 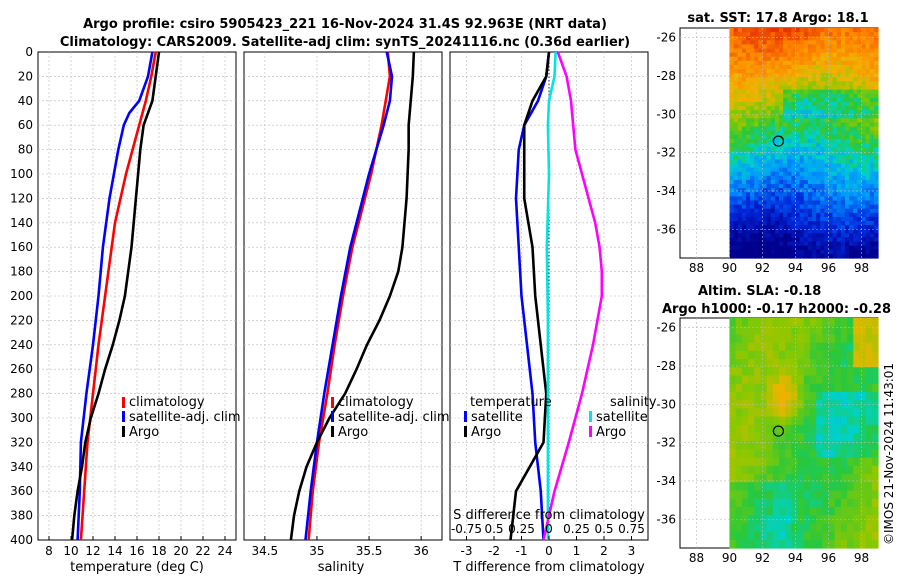 What do you see at coordinates (341, 567) in the screenshot?
I see `salinity-xlabel: salinity` at bounding box center [341, 567].